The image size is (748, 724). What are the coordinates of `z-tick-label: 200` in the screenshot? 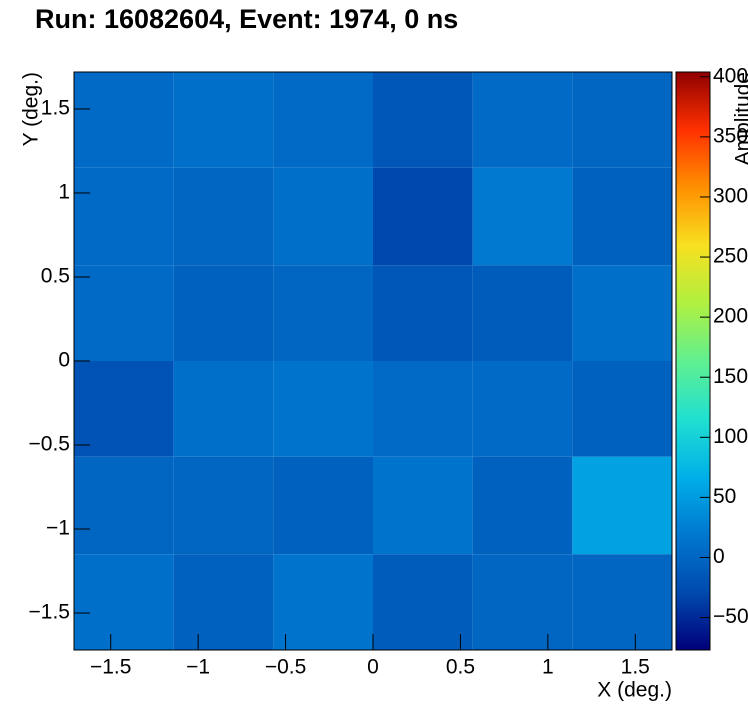 It's located at (730, 316).